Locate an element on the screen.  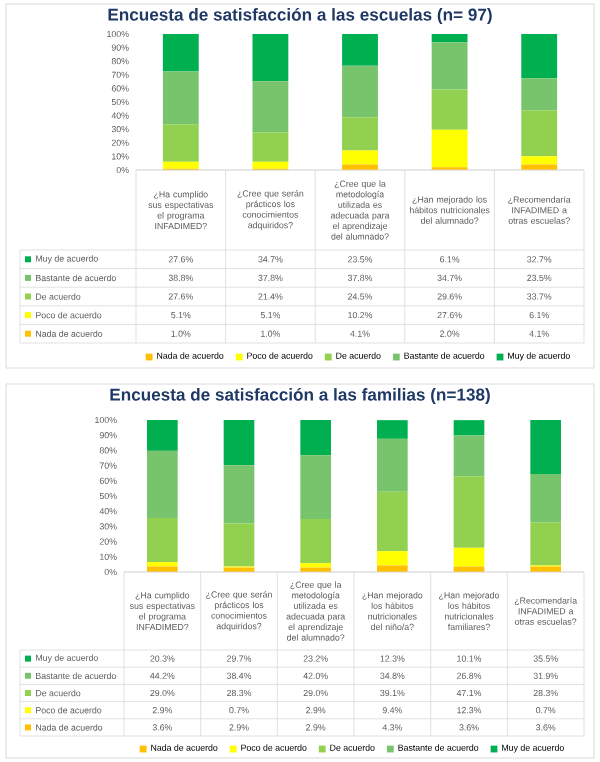
chart-title: Encuesta de satisfacción a las familias (n=138) is located at coordinates (300, 396).